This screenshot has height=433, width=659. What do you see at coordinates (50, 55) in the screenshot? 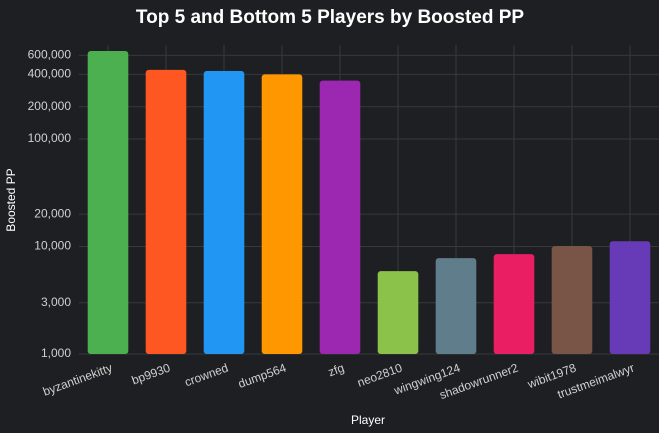
I see `y-tick-label: 600,000` at bounding box center [50, 55].